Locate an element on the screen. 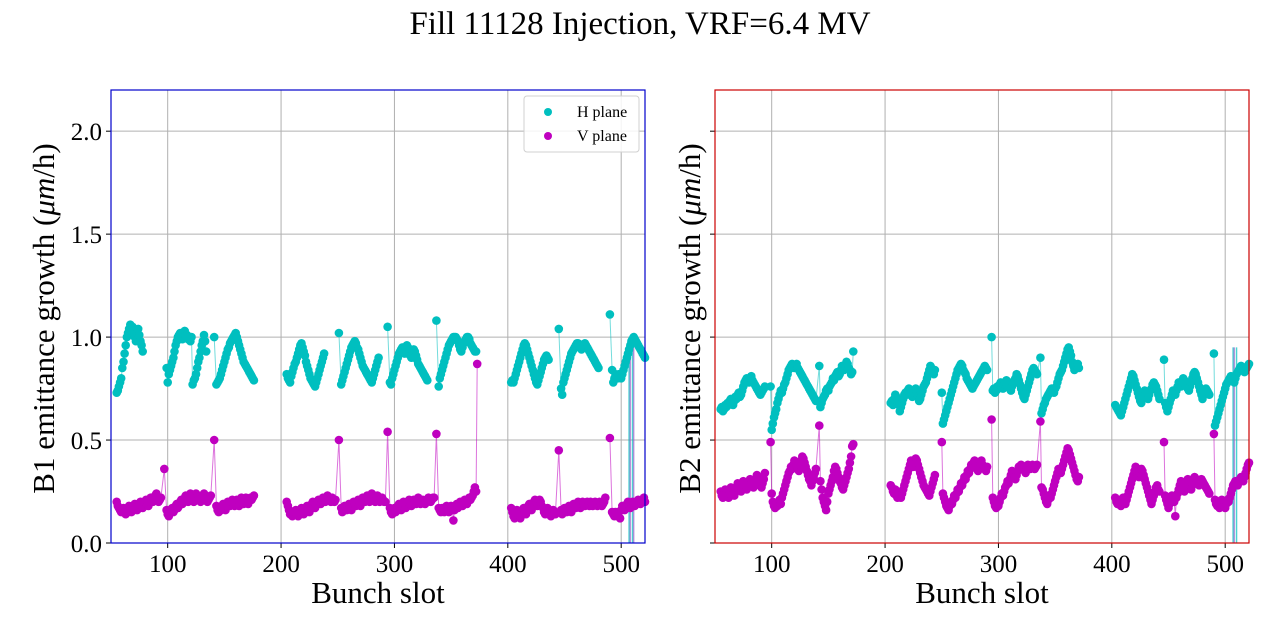 The height and width of the screenshot is (640, 1280). y-axis-label-prefix: B1 emittance growth ( is located at coordinates (43, 355).